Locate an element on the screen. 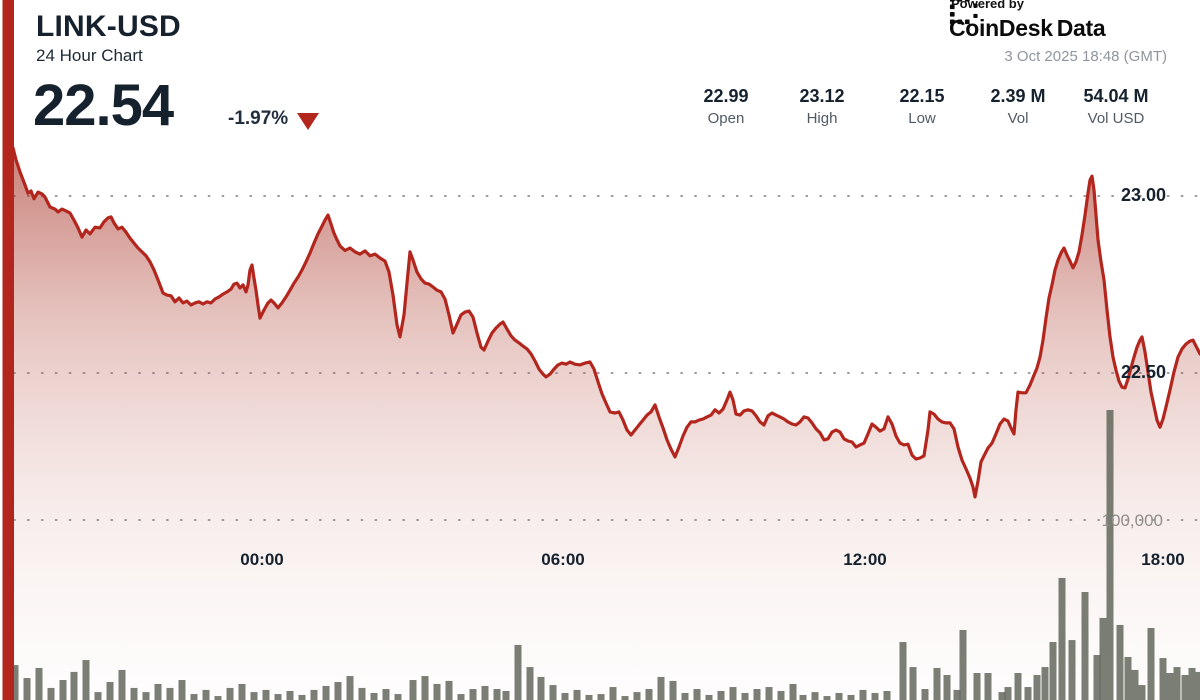 The height and width of the screenshot is (700, 1200). x-axis-label-06:00: 06:00 is located at coordinates (563, 559).